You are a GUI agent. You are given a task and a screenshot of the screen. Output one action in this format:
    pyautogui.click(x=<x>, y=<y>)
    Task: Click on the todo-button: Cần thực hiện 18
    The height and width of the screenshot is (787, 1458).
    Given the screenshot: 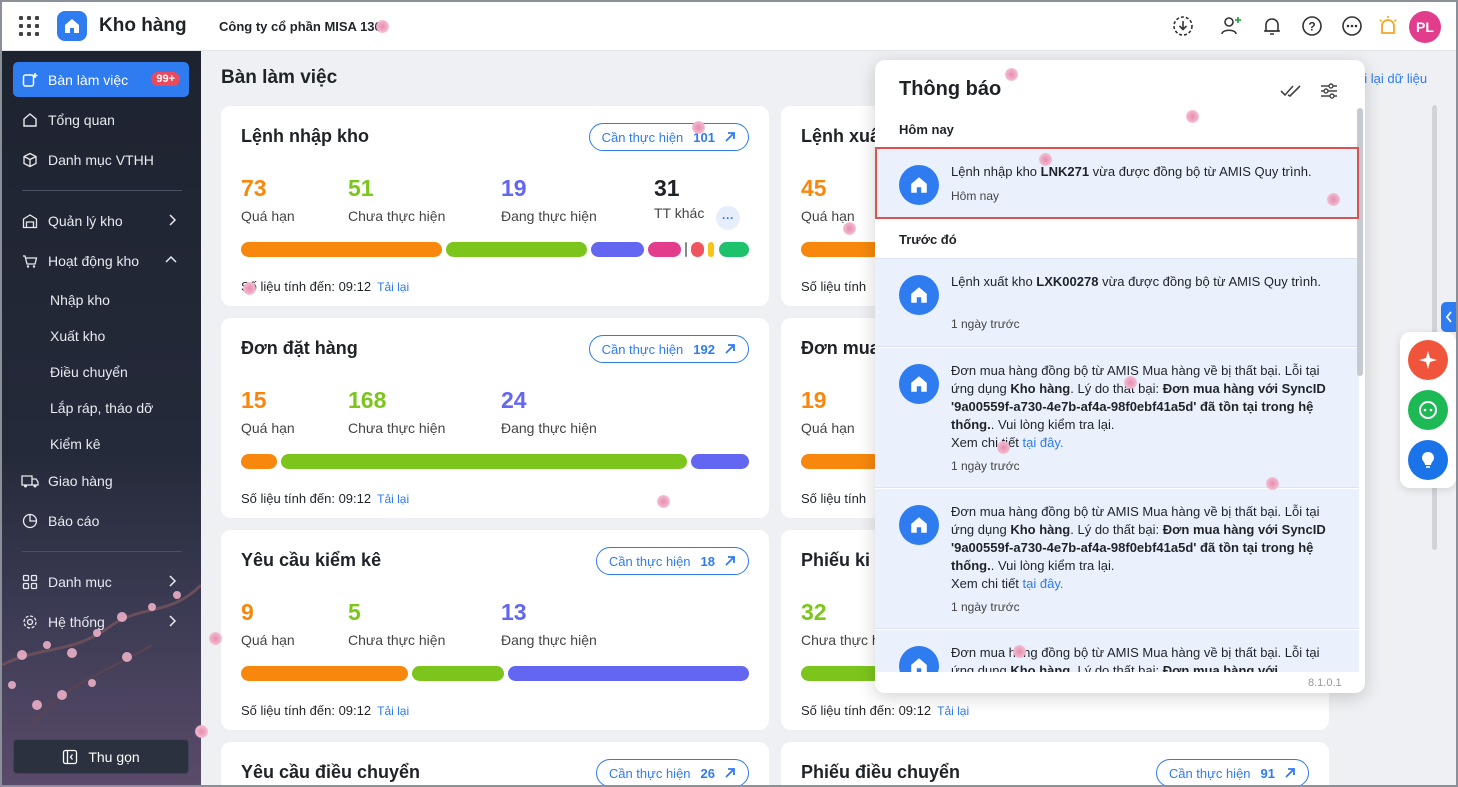 What is the action you would take?
    pyautogui.click(x=672, y=561)
    